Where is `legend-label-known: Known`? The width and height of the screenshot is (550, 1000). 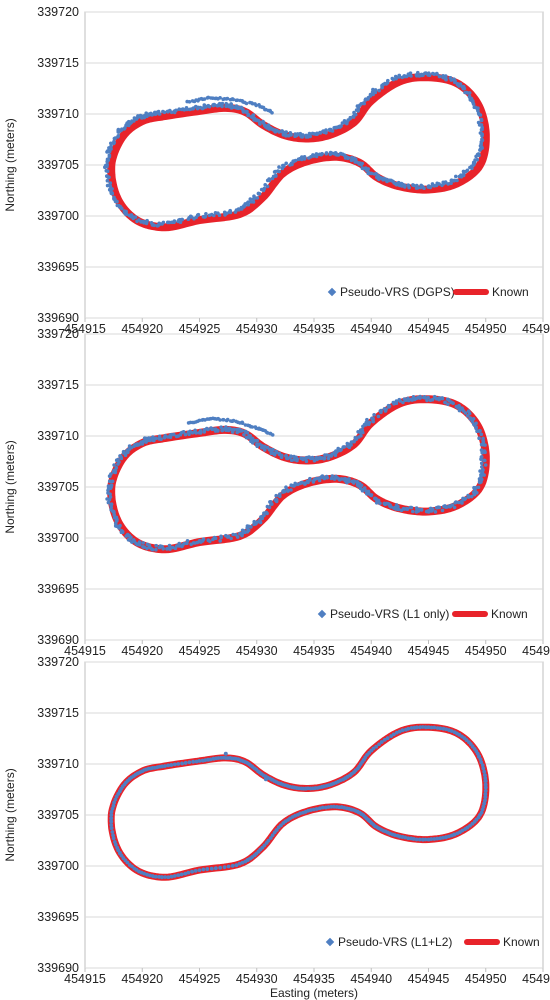
legend-label-known: Known is located at coordinates (521, 942).